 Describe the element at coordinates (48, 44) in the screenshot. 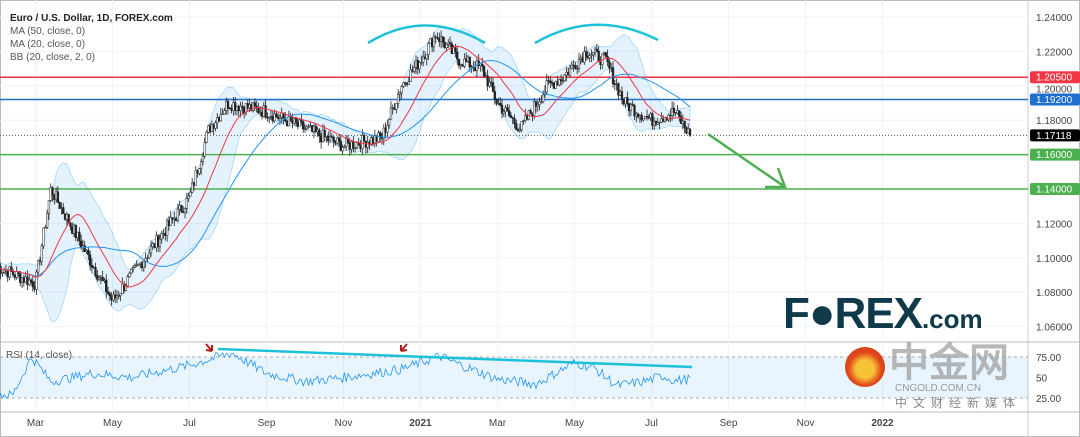

I see `indicator-ma20: MA (20, close, 0)` at that location.